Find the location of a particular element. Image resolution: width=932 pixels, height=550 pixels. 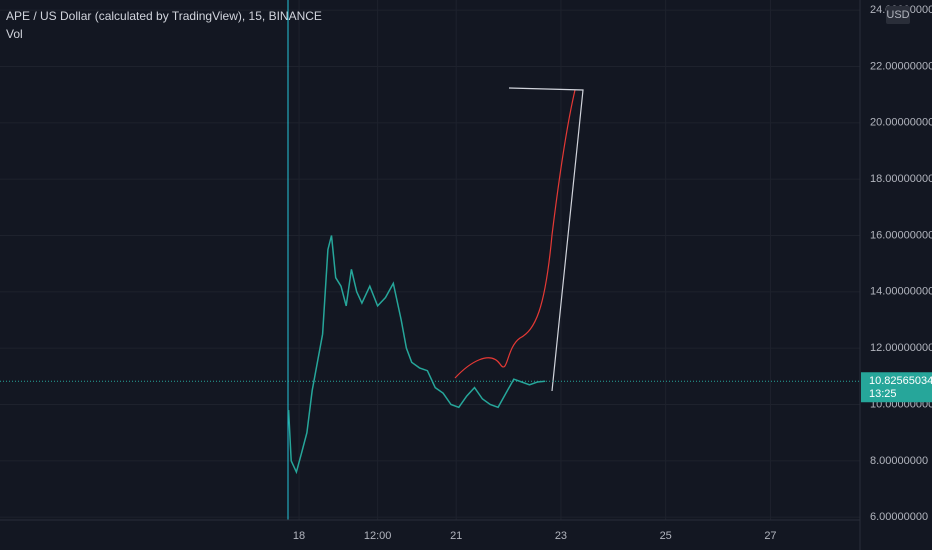

currency-label: USD is located at coordinates (897, 15).